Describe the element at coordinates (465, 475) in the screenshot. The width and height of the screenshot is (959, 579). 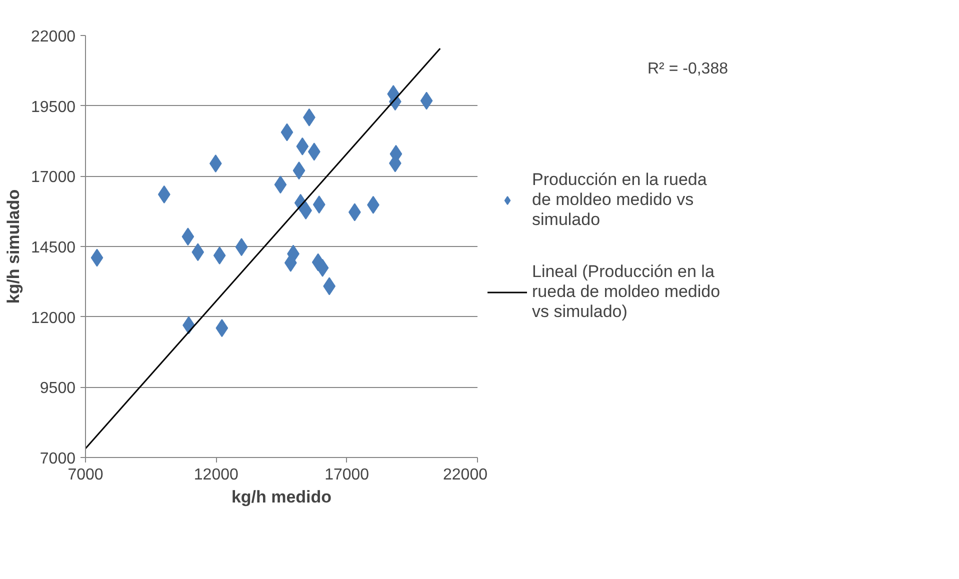
I see `x-tick-label: 22000` at that location.